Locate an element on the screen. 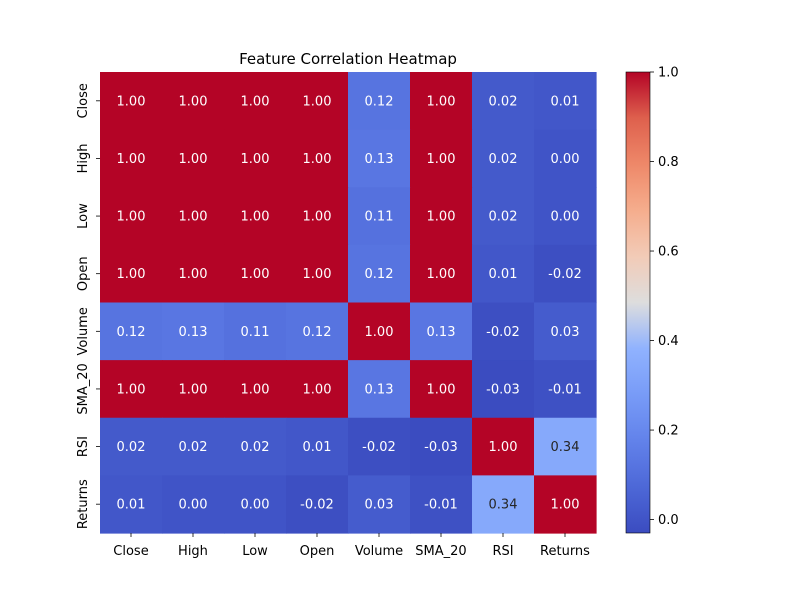  colorbar-tick-label: 0.4 is located at coordinates (668, 341).